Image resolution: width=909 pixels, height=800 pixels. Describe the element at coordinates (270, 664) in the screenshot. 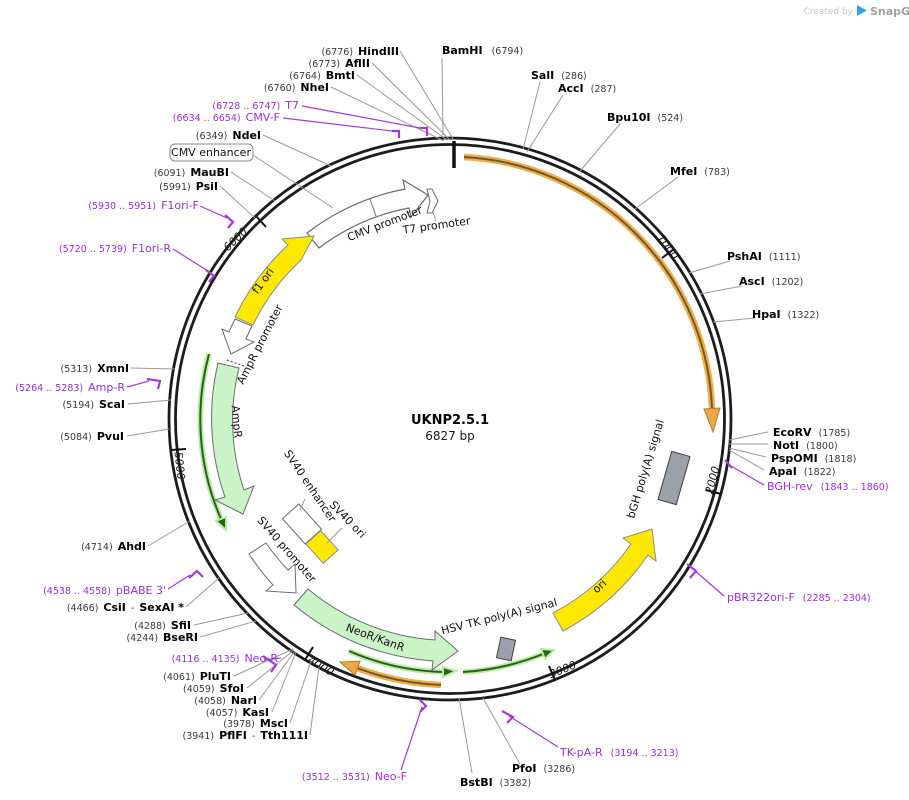

I see `primer-mark-neor` at that location.